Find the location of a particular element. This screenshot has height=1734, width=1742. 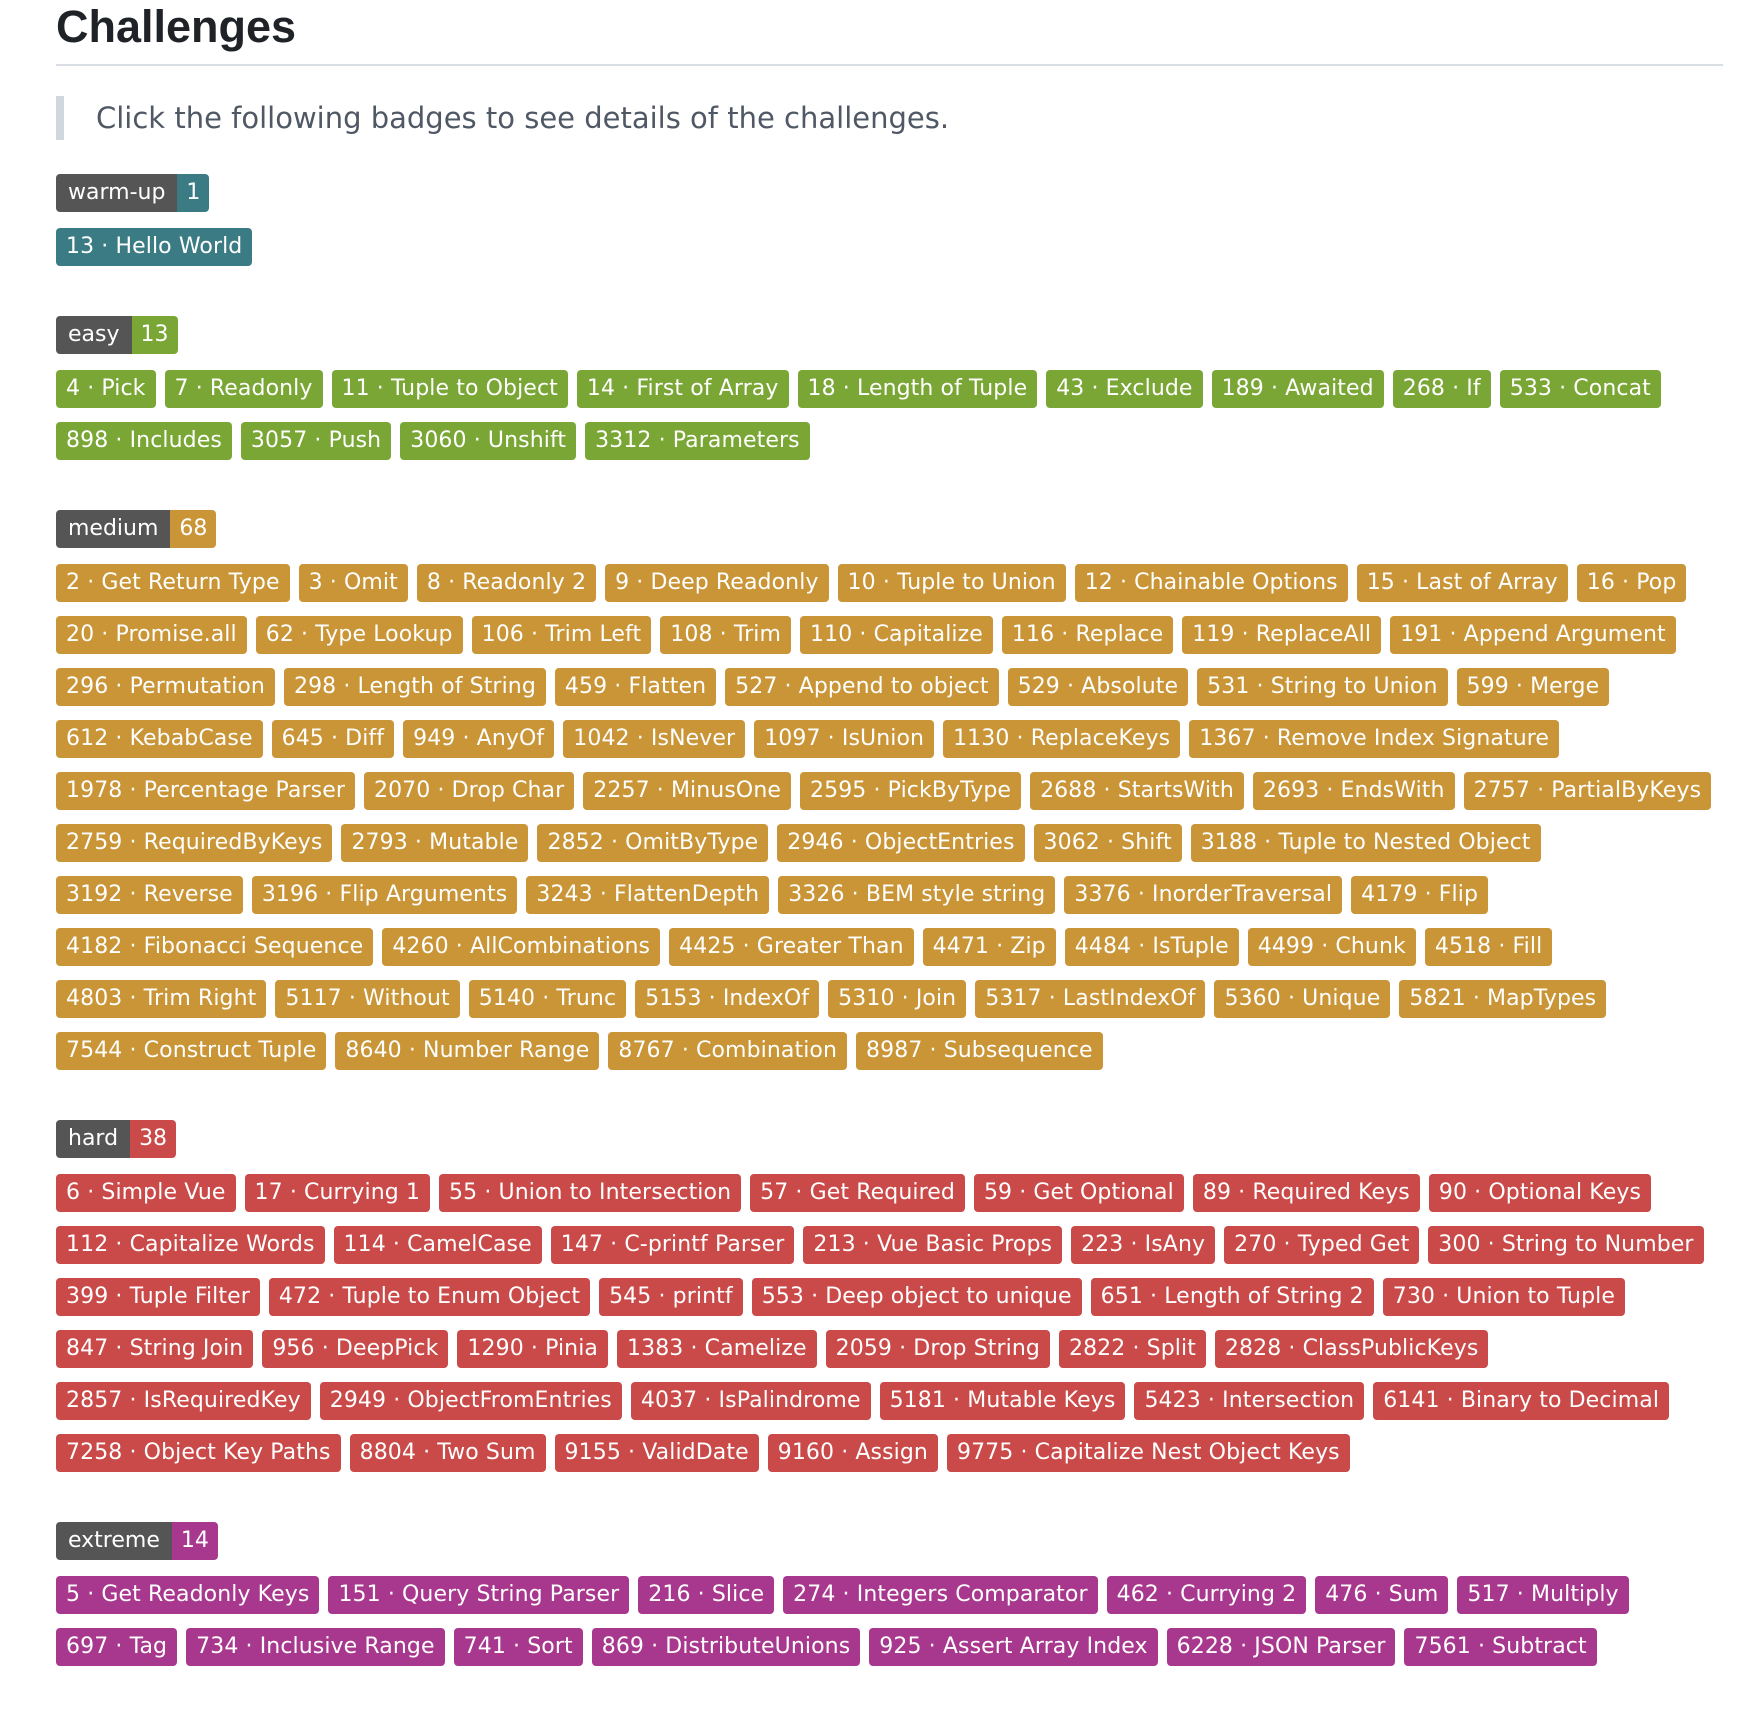

challenge-badge: 223 · IsAny is located at coordinates (1143, 1245).